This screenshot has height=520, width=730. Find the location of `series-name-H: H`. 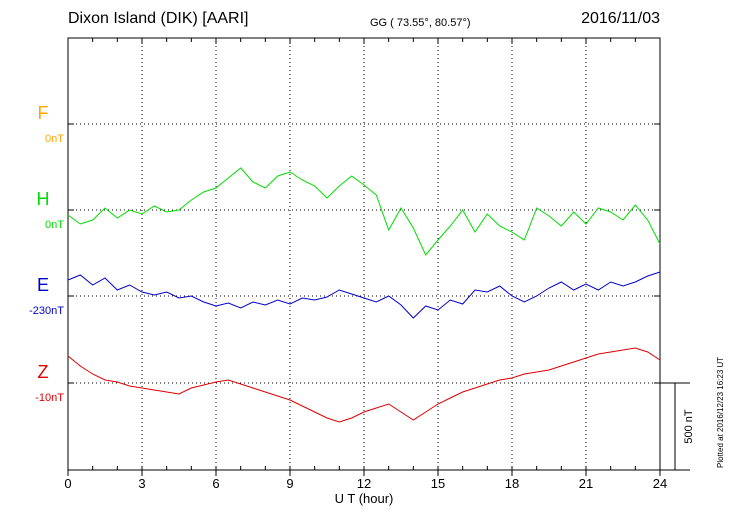

series-name-H: H is located at coordinates (43, 199).